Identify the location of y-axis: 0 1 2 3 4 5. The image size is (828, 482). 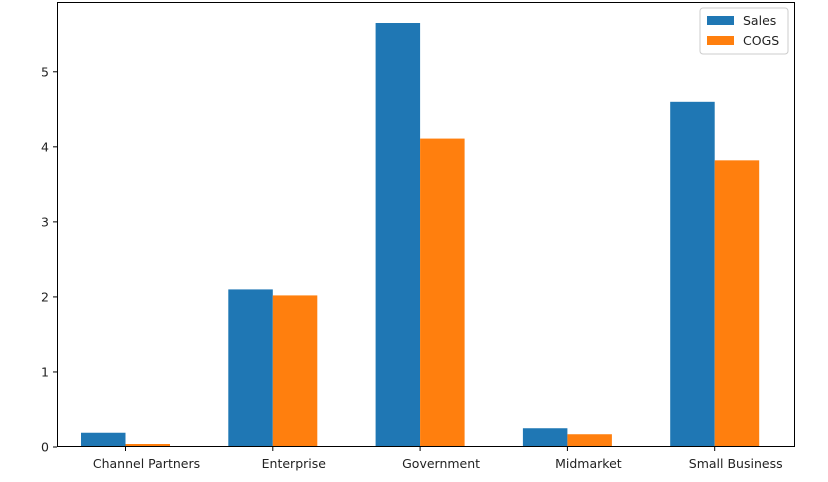
(49, 259).